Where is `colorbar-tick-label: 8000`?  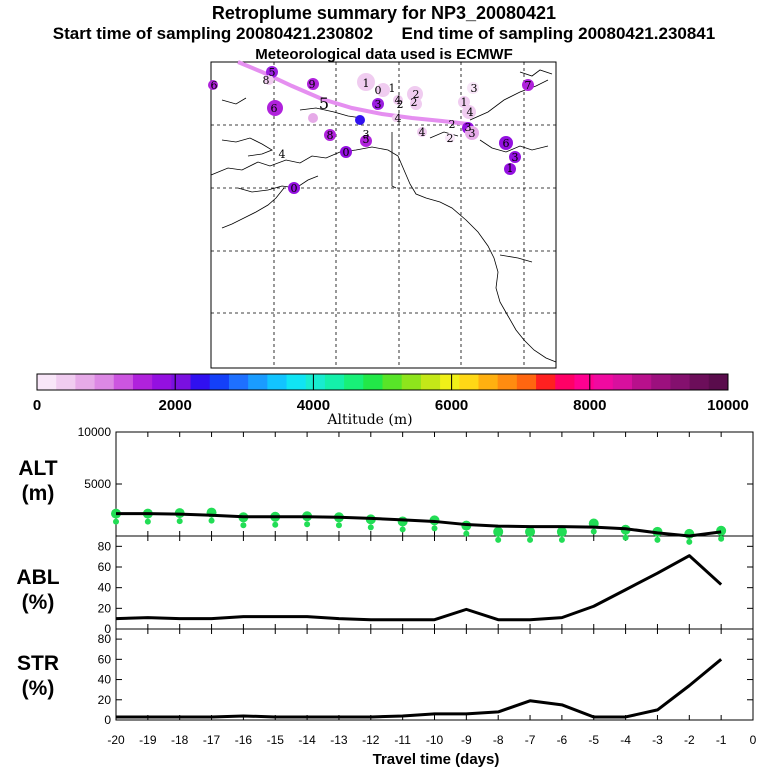 colorbar-tick-label: 8000 is located at coordinates (589, 405).